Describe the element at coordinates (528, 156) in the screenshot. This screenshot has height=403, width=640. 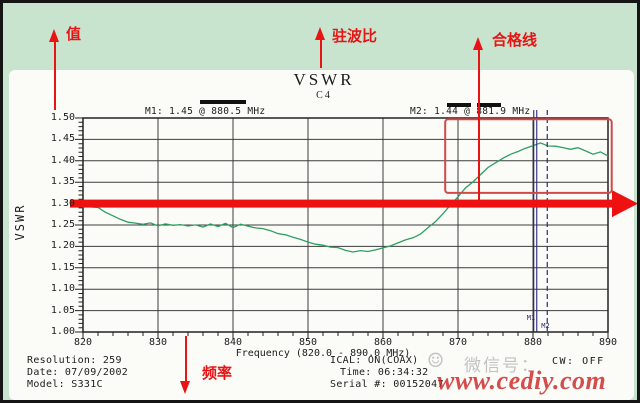
I see `fail-region-highlight-box` at that location.